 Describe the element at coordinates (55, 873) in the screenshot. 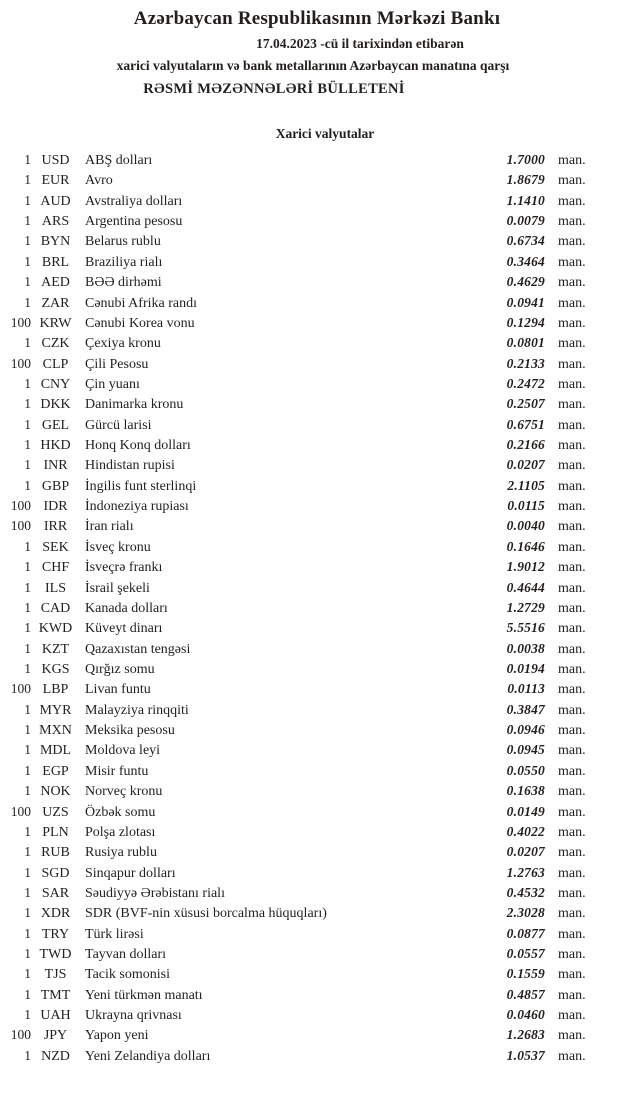

I see `currency-code: SGD` at that location.